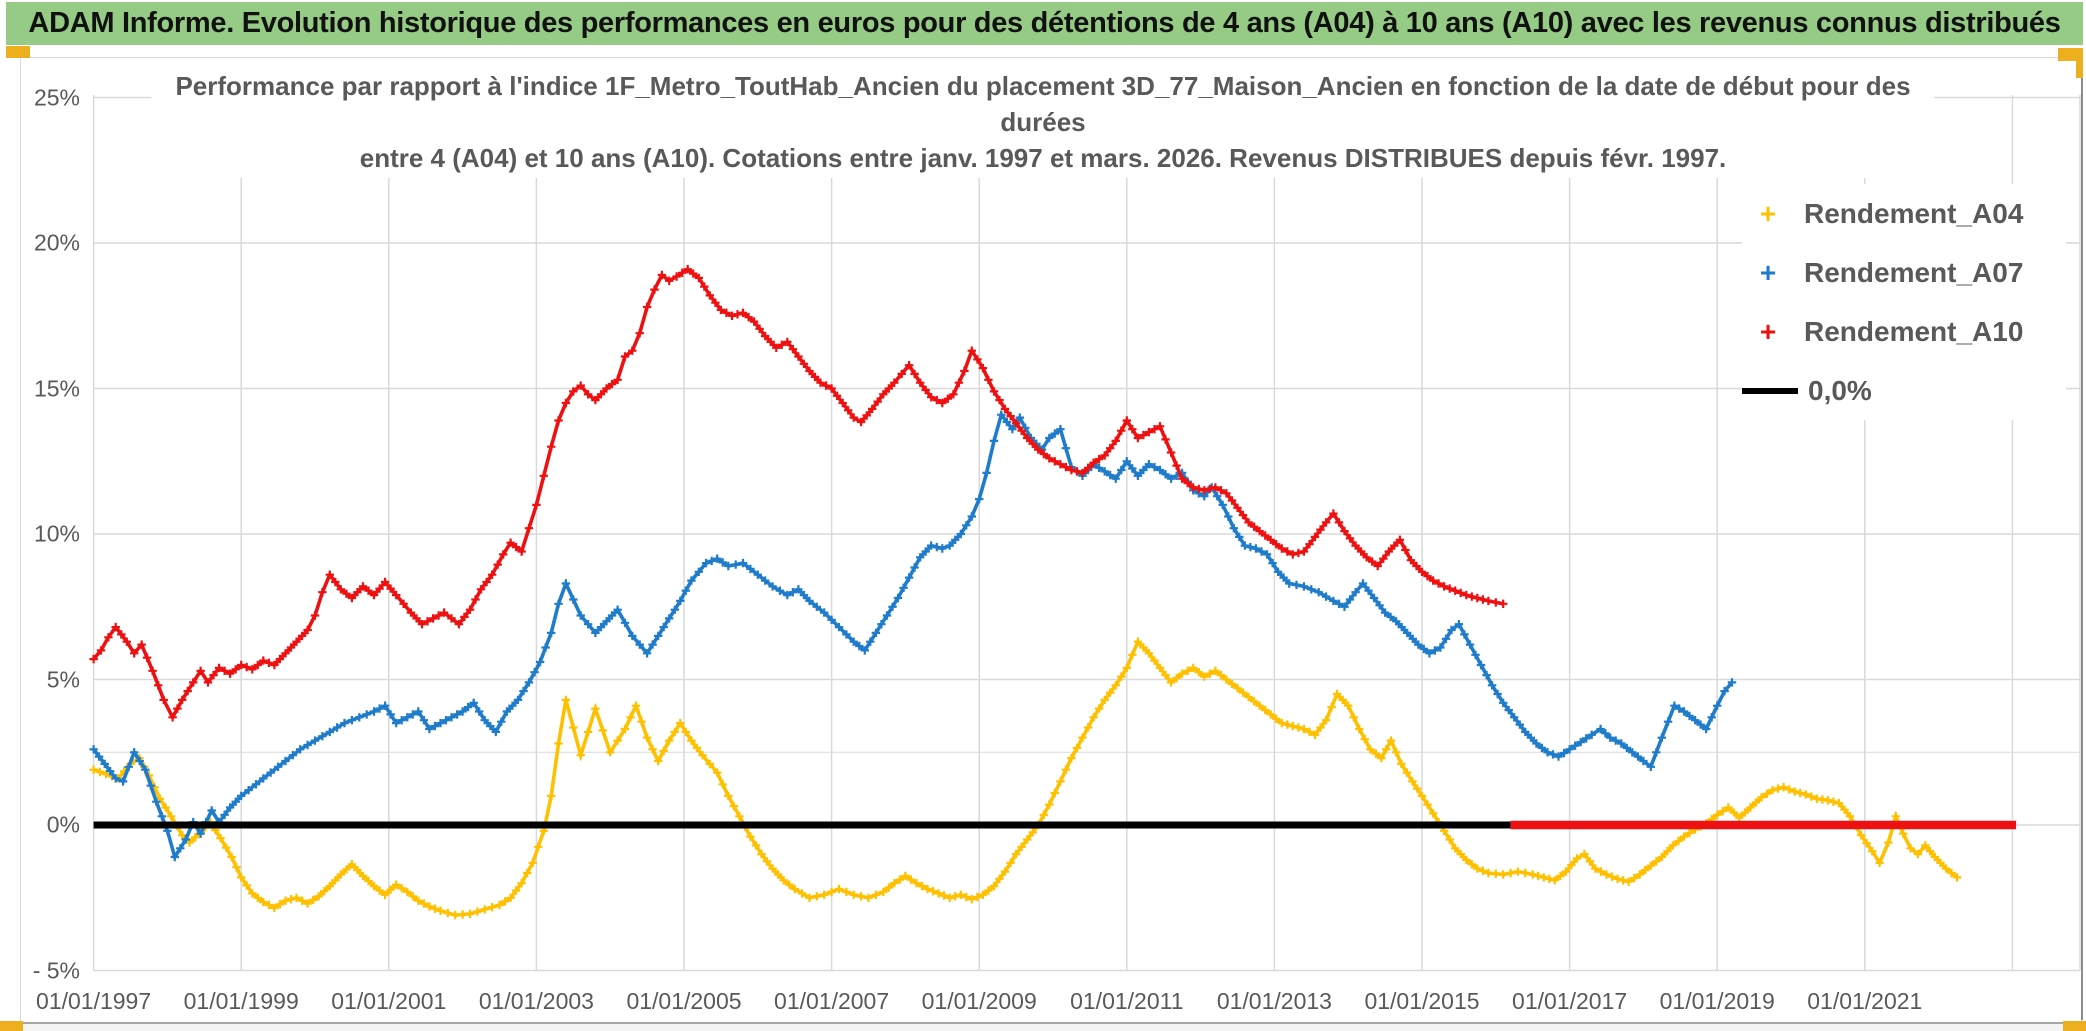 This screenshot has height=1031, width=2086. What do you see at coordinates (2082, 541) in the screenshot?
I see `window-right-edge` at bounding box center [2082, 541].